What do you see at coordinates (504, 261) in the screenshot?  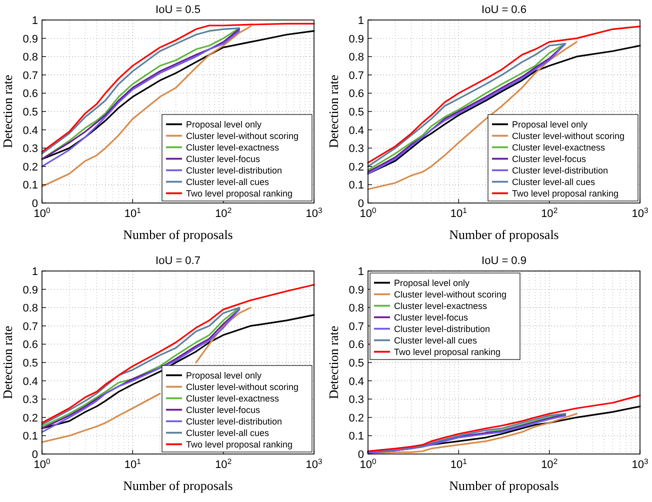 I see `chart-title: IoU = 0.9` at bounding box center [504, 261].